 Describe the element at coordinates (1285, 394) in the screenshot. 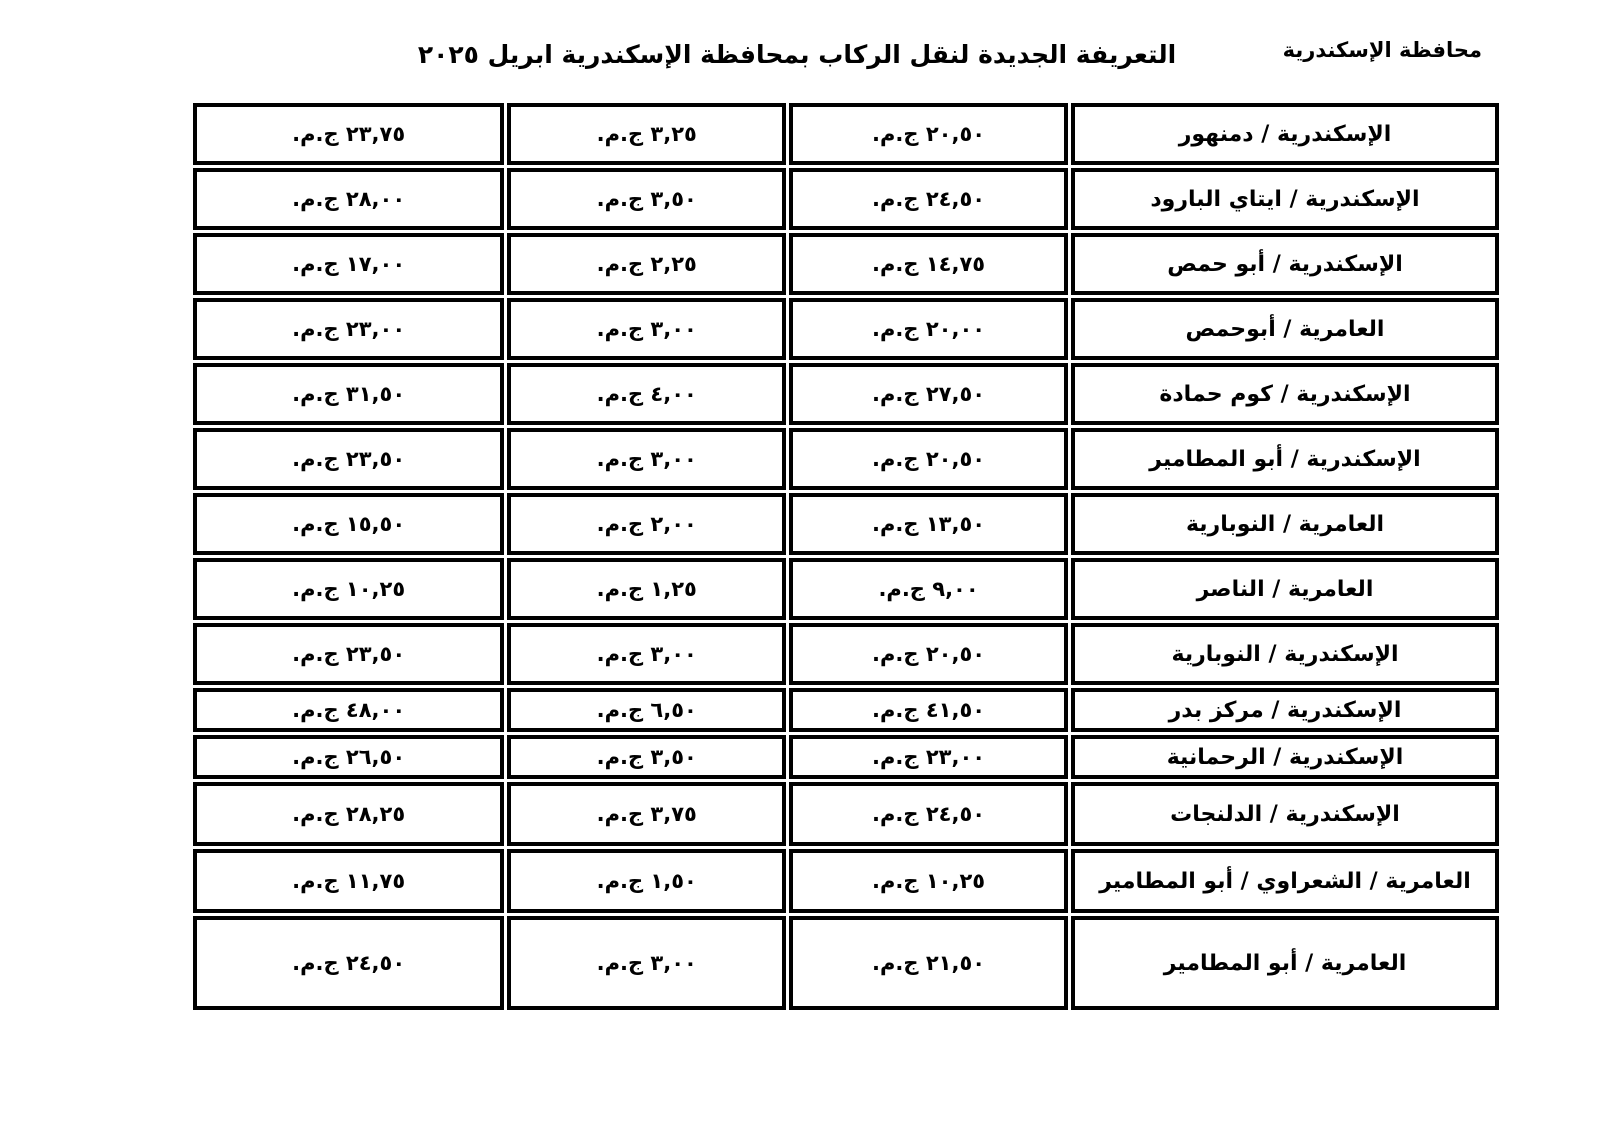

I see `route-cell: الإسكندرية / كوم حمادة` at that location.